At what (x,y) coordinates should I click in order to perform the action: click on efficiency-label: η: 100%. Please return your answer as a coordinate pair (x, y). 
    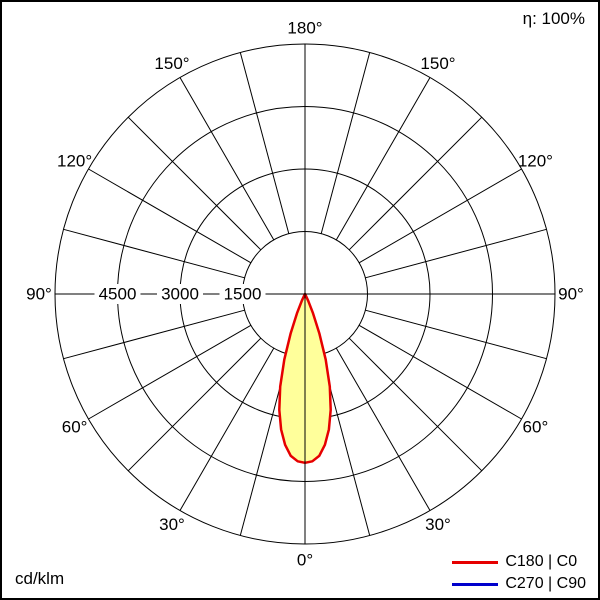
    Looking at the image, I should click on (553, 18).